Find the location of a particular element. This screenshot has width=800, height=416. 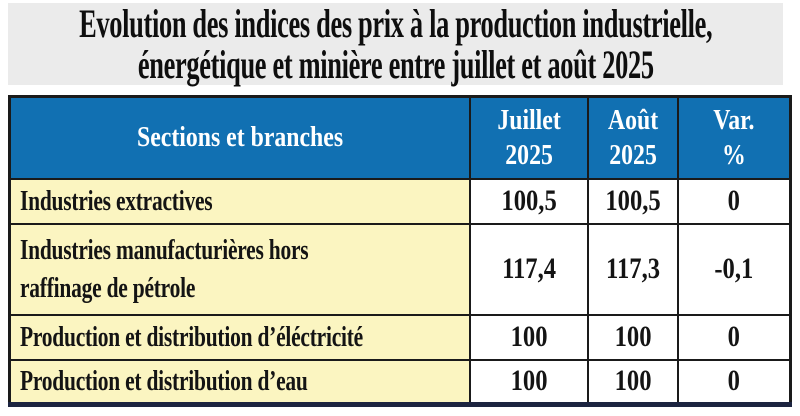

row-label-line-1: Industries manufacturières hors is located at coordinates (164, 250).